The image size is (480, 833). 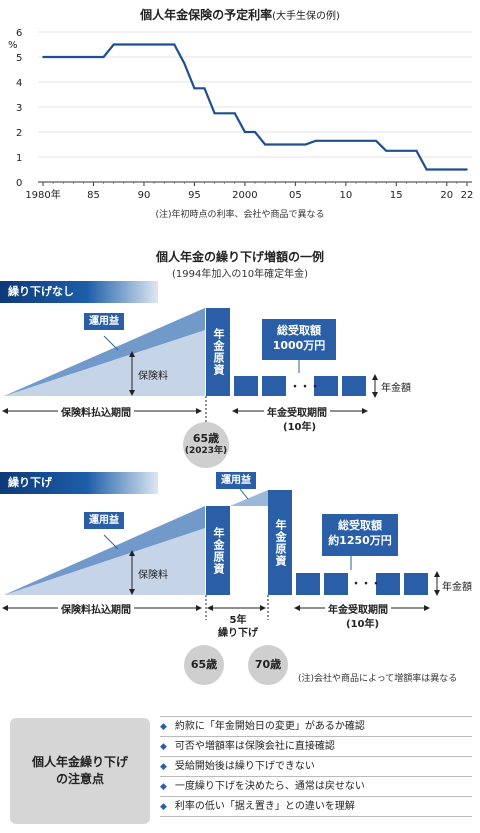 What do you see at coordinates (295, 195) in the screenshot?
I see `x-tick-label: 05` at bounding box center [295, 195].